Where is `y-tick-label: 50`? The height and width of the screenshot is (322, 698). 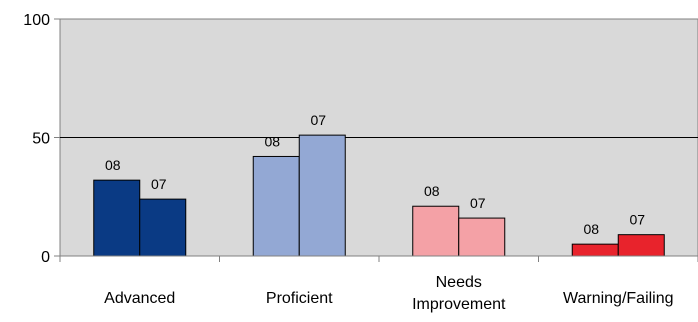
y-tick-label: 50 is located at coordinates (41, 139).